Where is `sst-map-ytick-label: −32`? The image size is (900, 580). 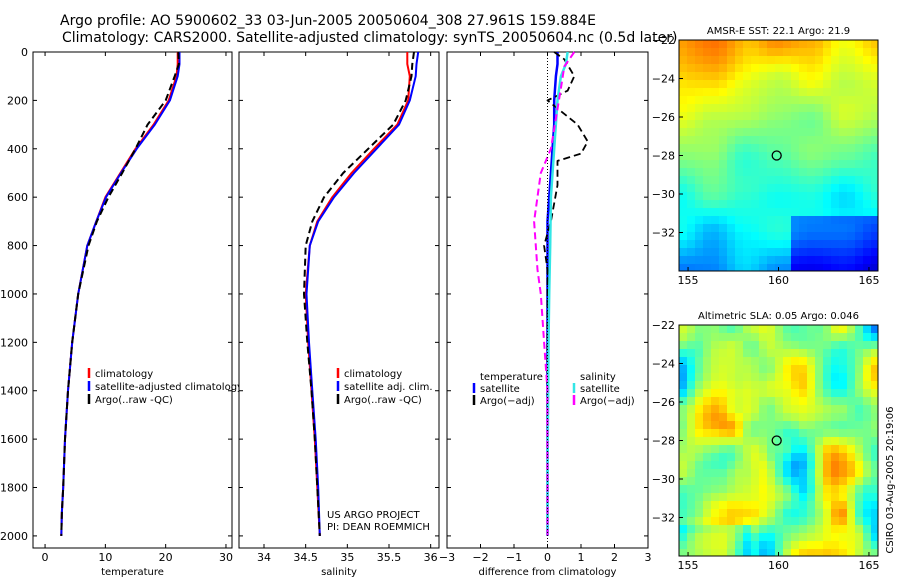 sst-map-ytick-label: −32 is located at coordinates (663, 233).